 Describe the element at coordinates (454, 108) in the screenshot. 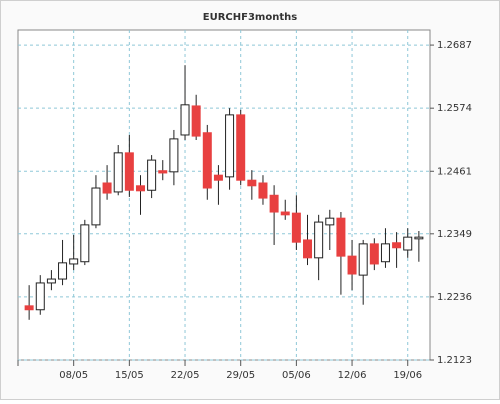

I see `y-tick-label: 1.2574` at that location.